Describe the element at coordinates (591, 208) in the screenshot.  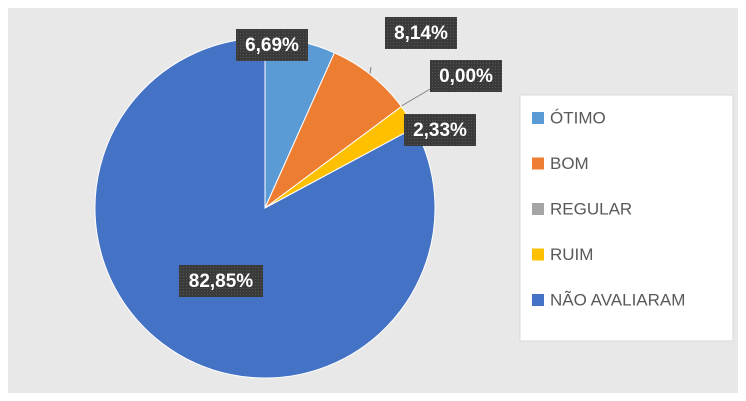
I see `legend-label: REGULAR` at that location.